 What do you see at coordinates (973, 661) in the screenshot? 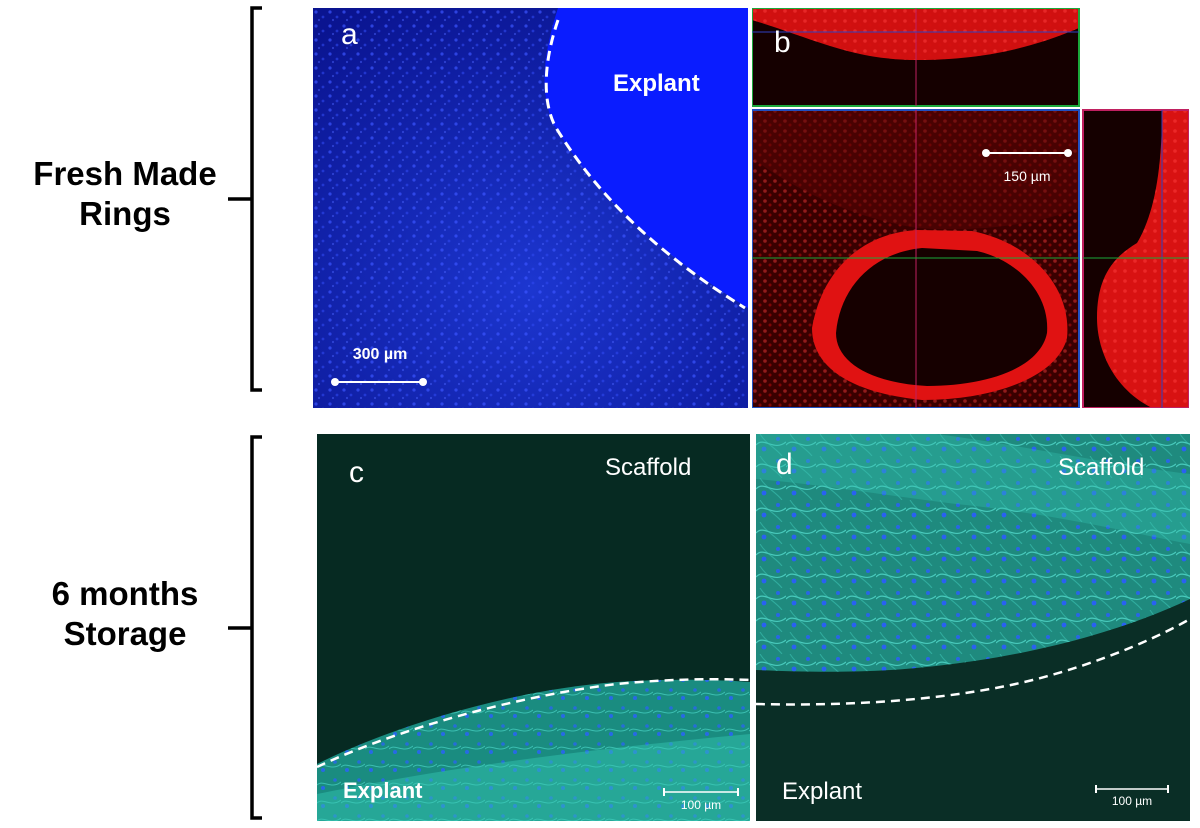
I see `explant-boundary-line-d` at bounding box center [973, 661].